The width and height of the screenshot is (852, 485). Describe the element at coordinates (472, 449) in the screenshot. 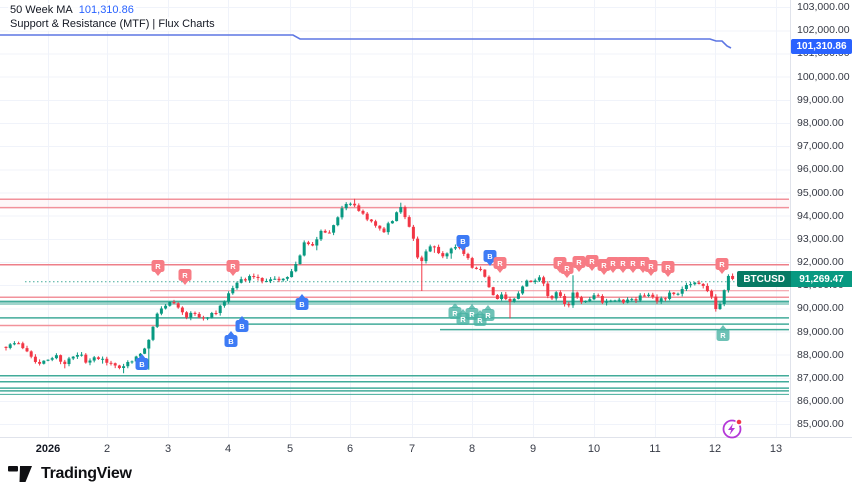

I see `time-axis-label: 8` at that location.